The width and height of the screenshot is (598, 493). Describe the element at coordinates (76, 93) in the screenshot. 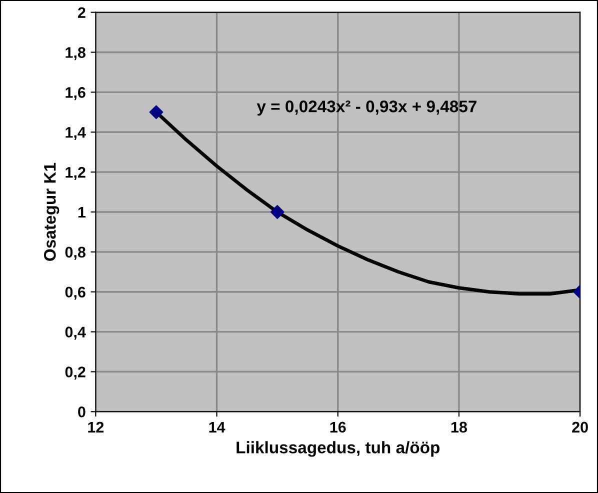

I see `y-tick-label: 1,6` at that location.